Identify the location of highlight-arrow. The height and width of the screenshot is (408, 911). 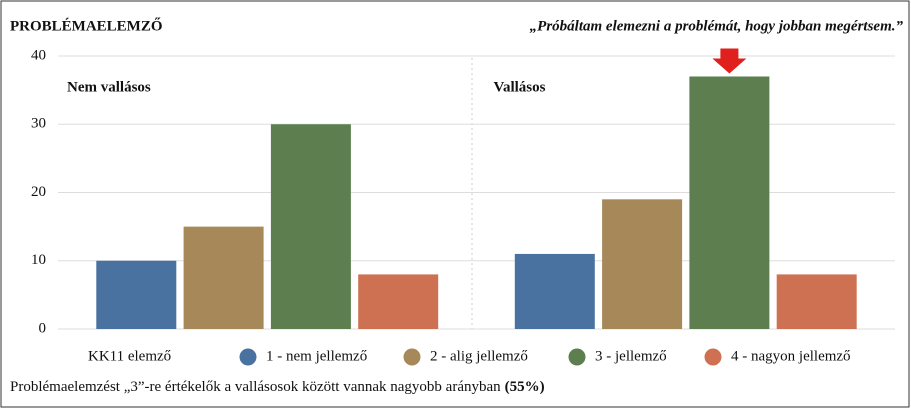
(729, 61).